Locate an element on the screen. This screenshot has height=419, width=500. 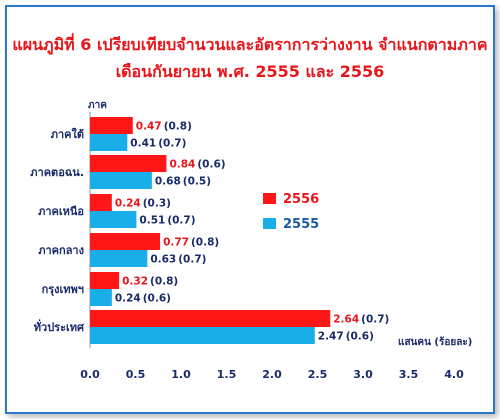
rate-label: (0.3) is located at coordinates (157, 204).